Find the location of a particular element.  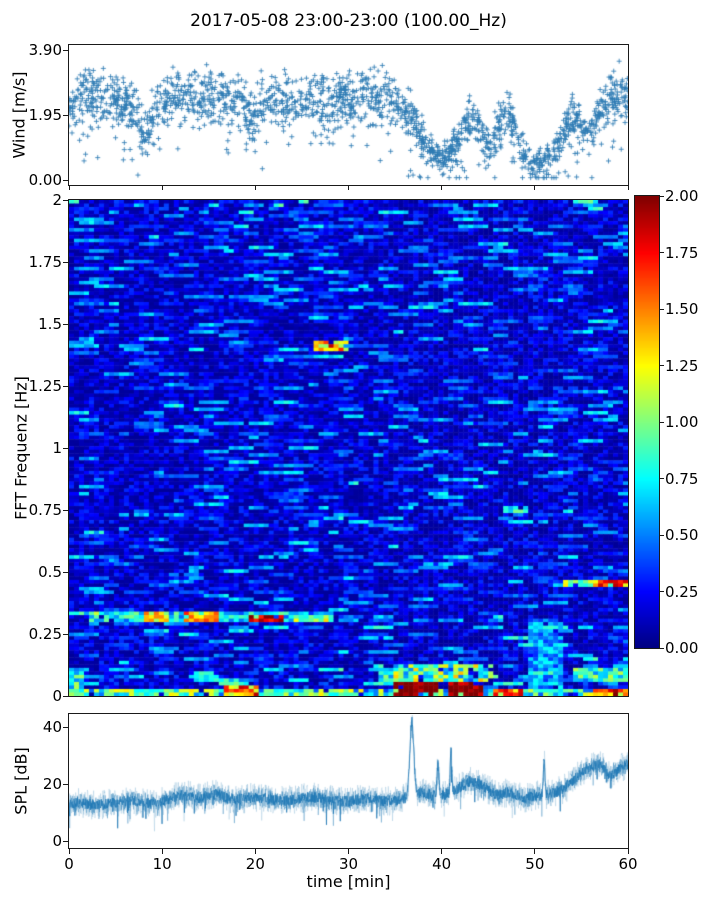

colorbar-tick-label: 1.25 is located at coordinates (682, 365).